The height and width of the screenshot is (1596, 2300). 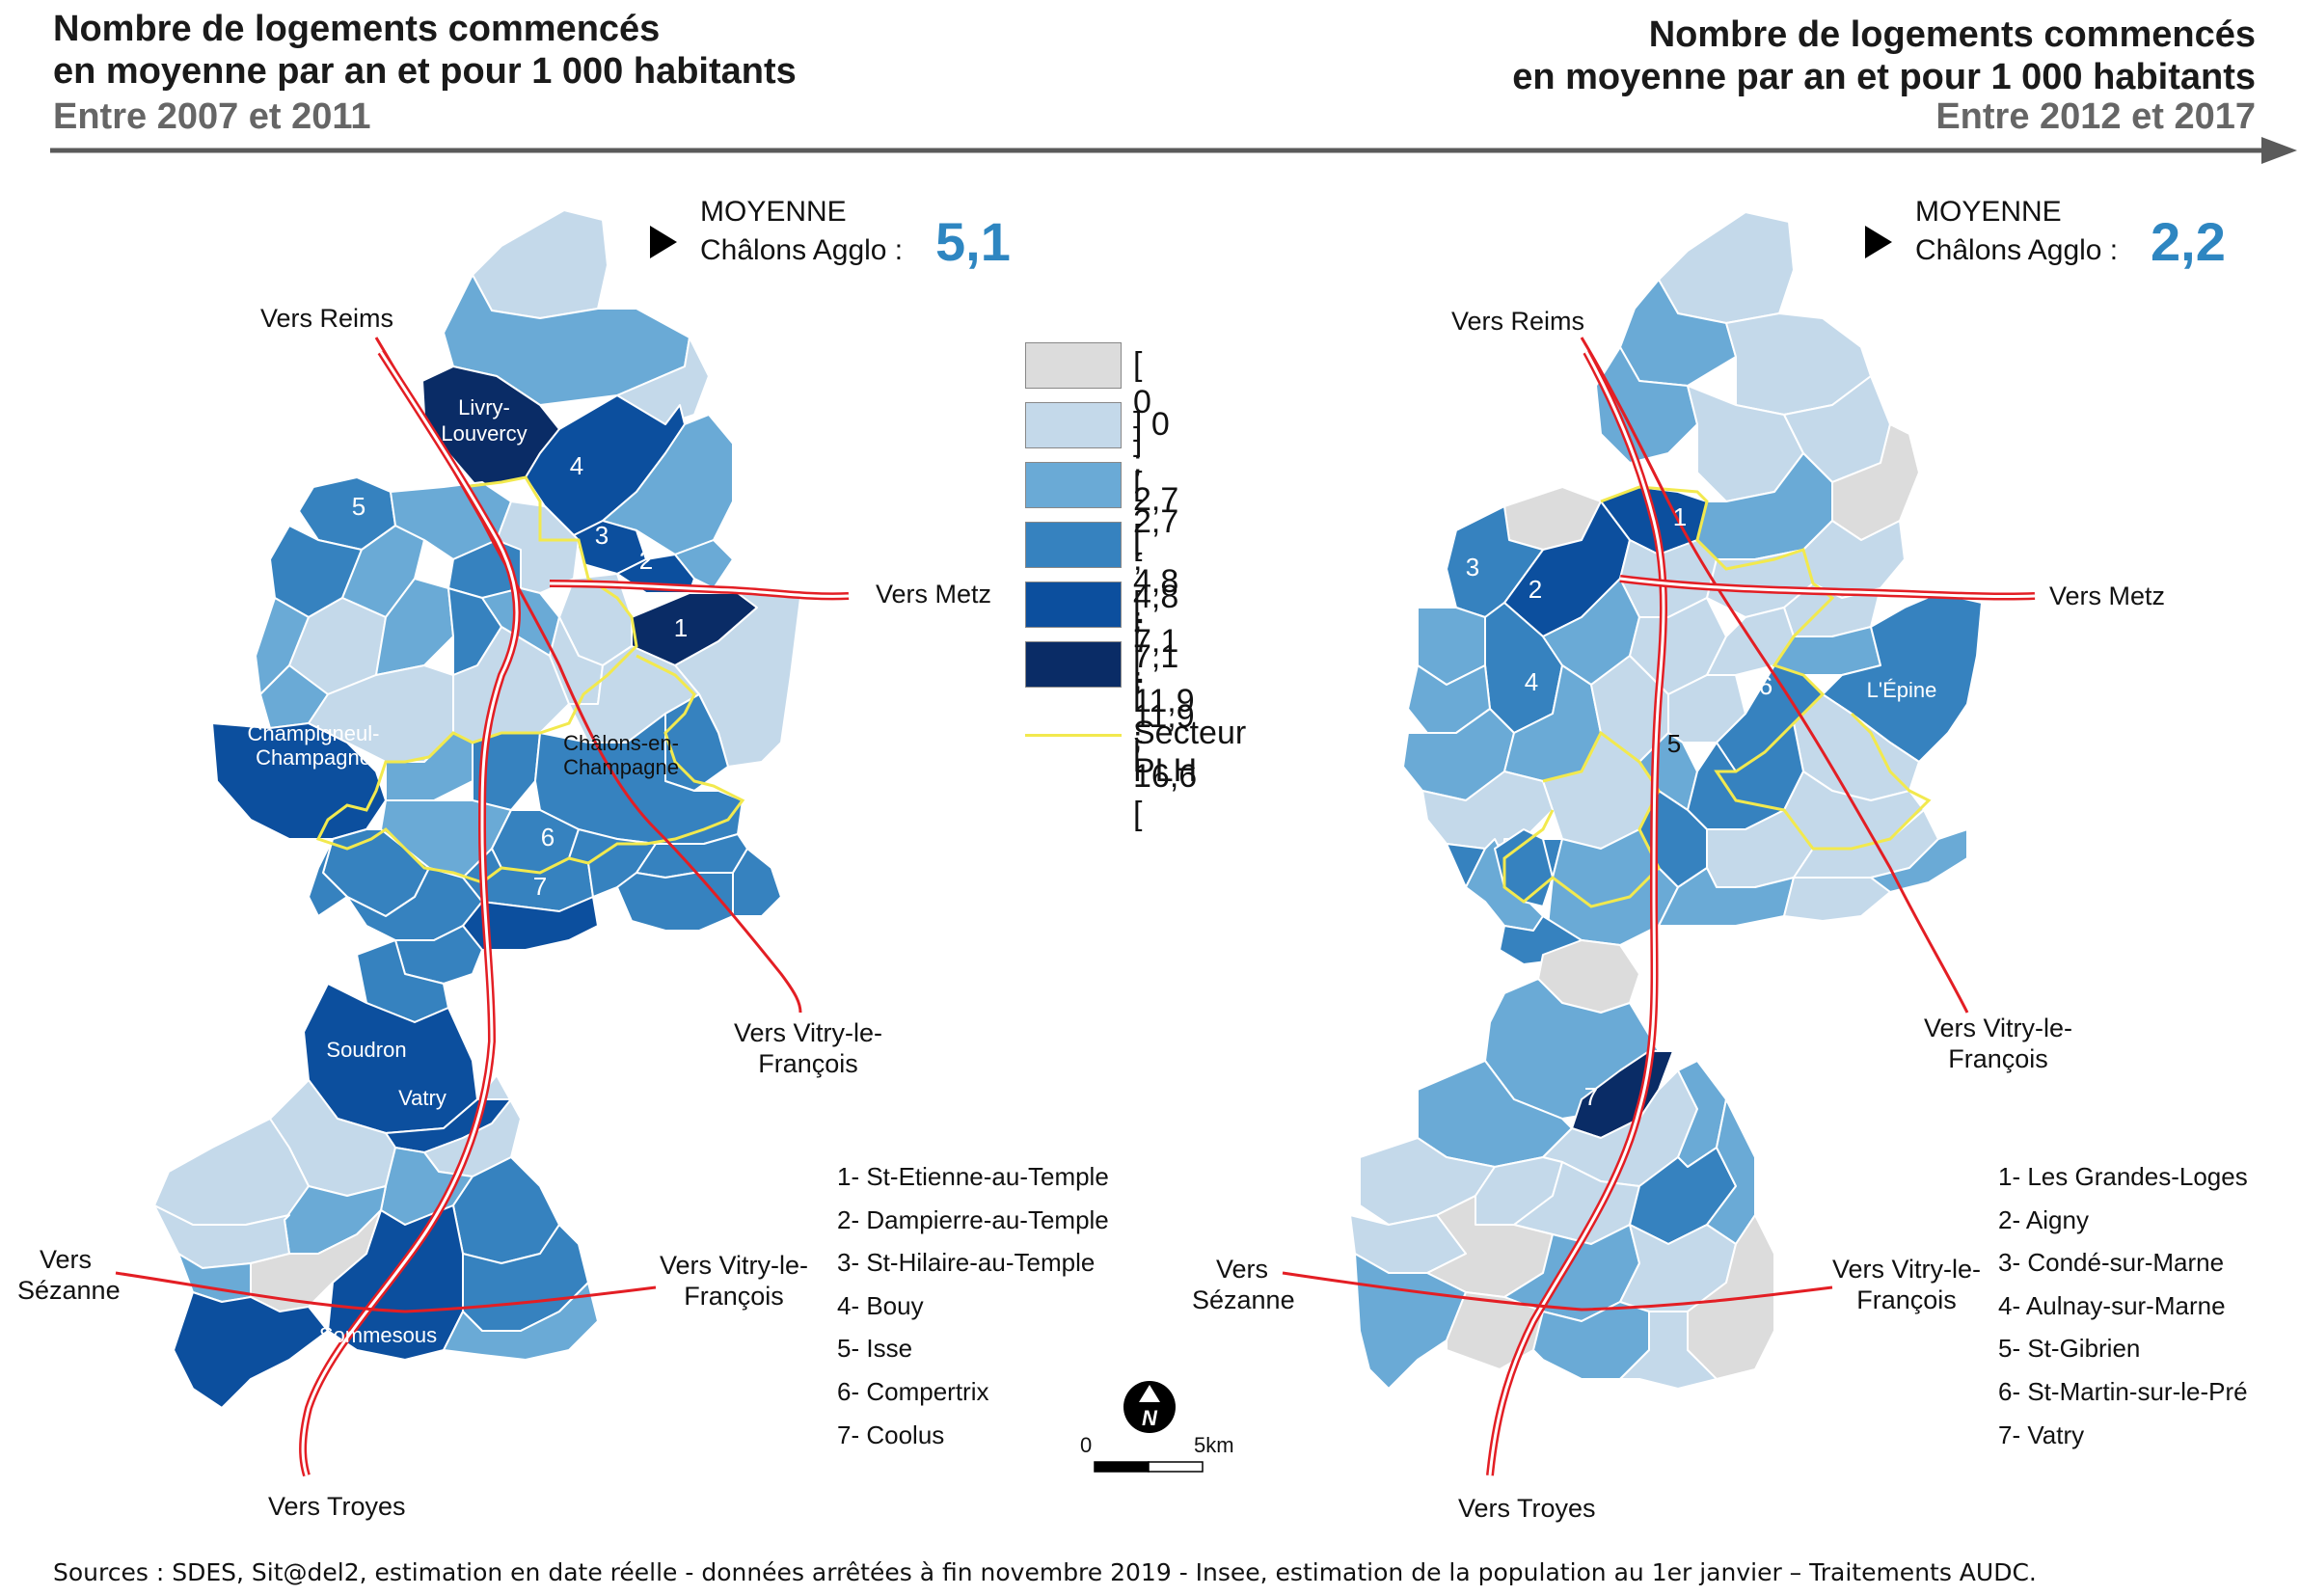 I want to click on left-list-item: 3- St-Hilaire-au-Temple, so click(x=966, y=1263).